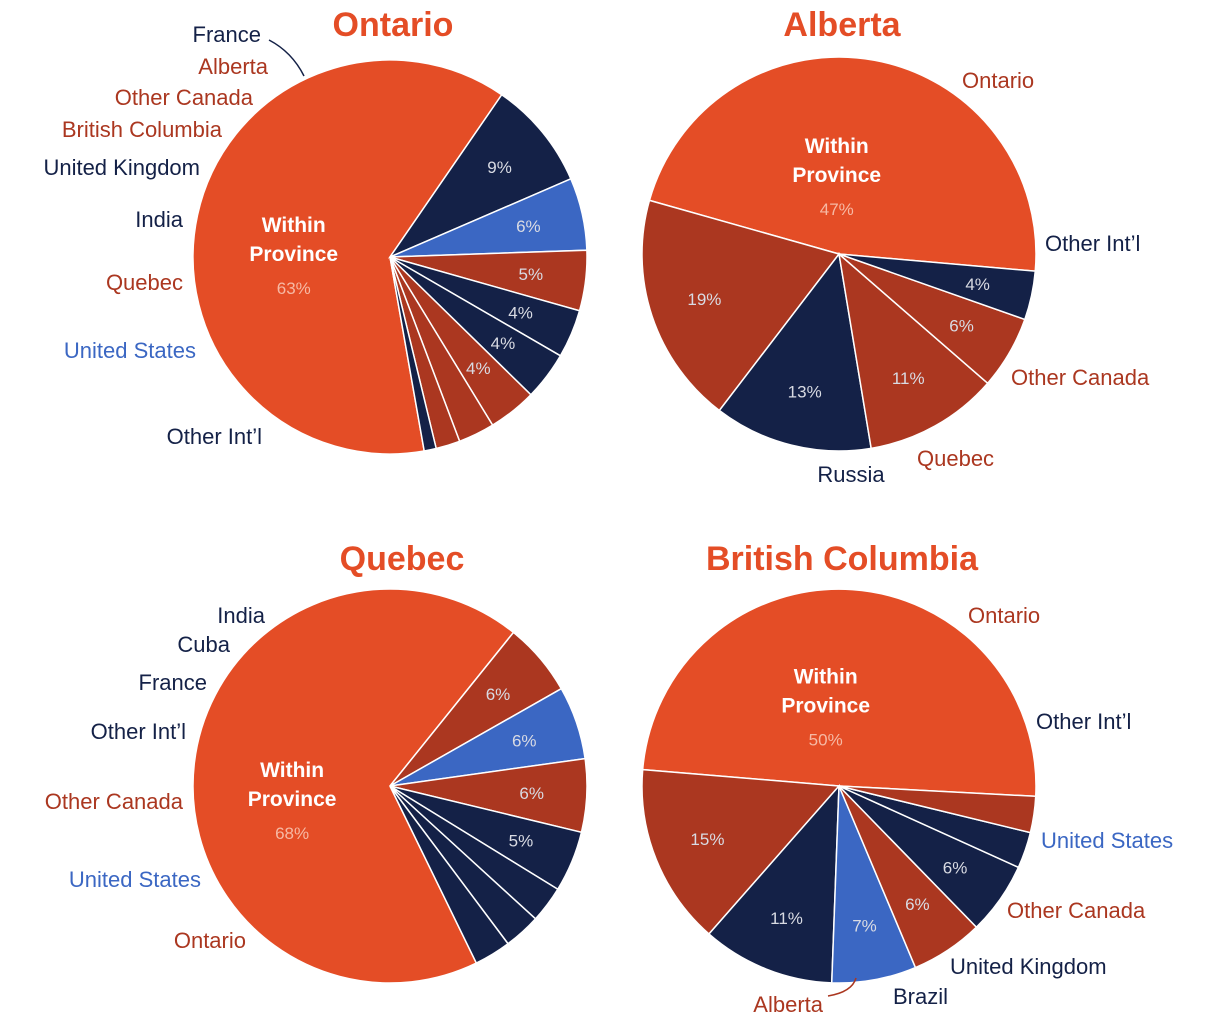  What do you see at coordinates (449, 875) in the screenshot?
I see `pie-slice-india` at bounding box center [449, 875].